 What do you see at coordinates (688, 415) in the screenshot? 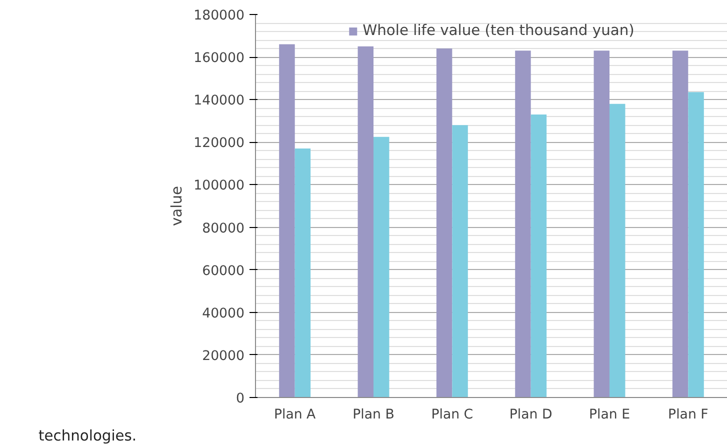
I see `x-tick-label: Plan F` at bounding box center [688, 415].